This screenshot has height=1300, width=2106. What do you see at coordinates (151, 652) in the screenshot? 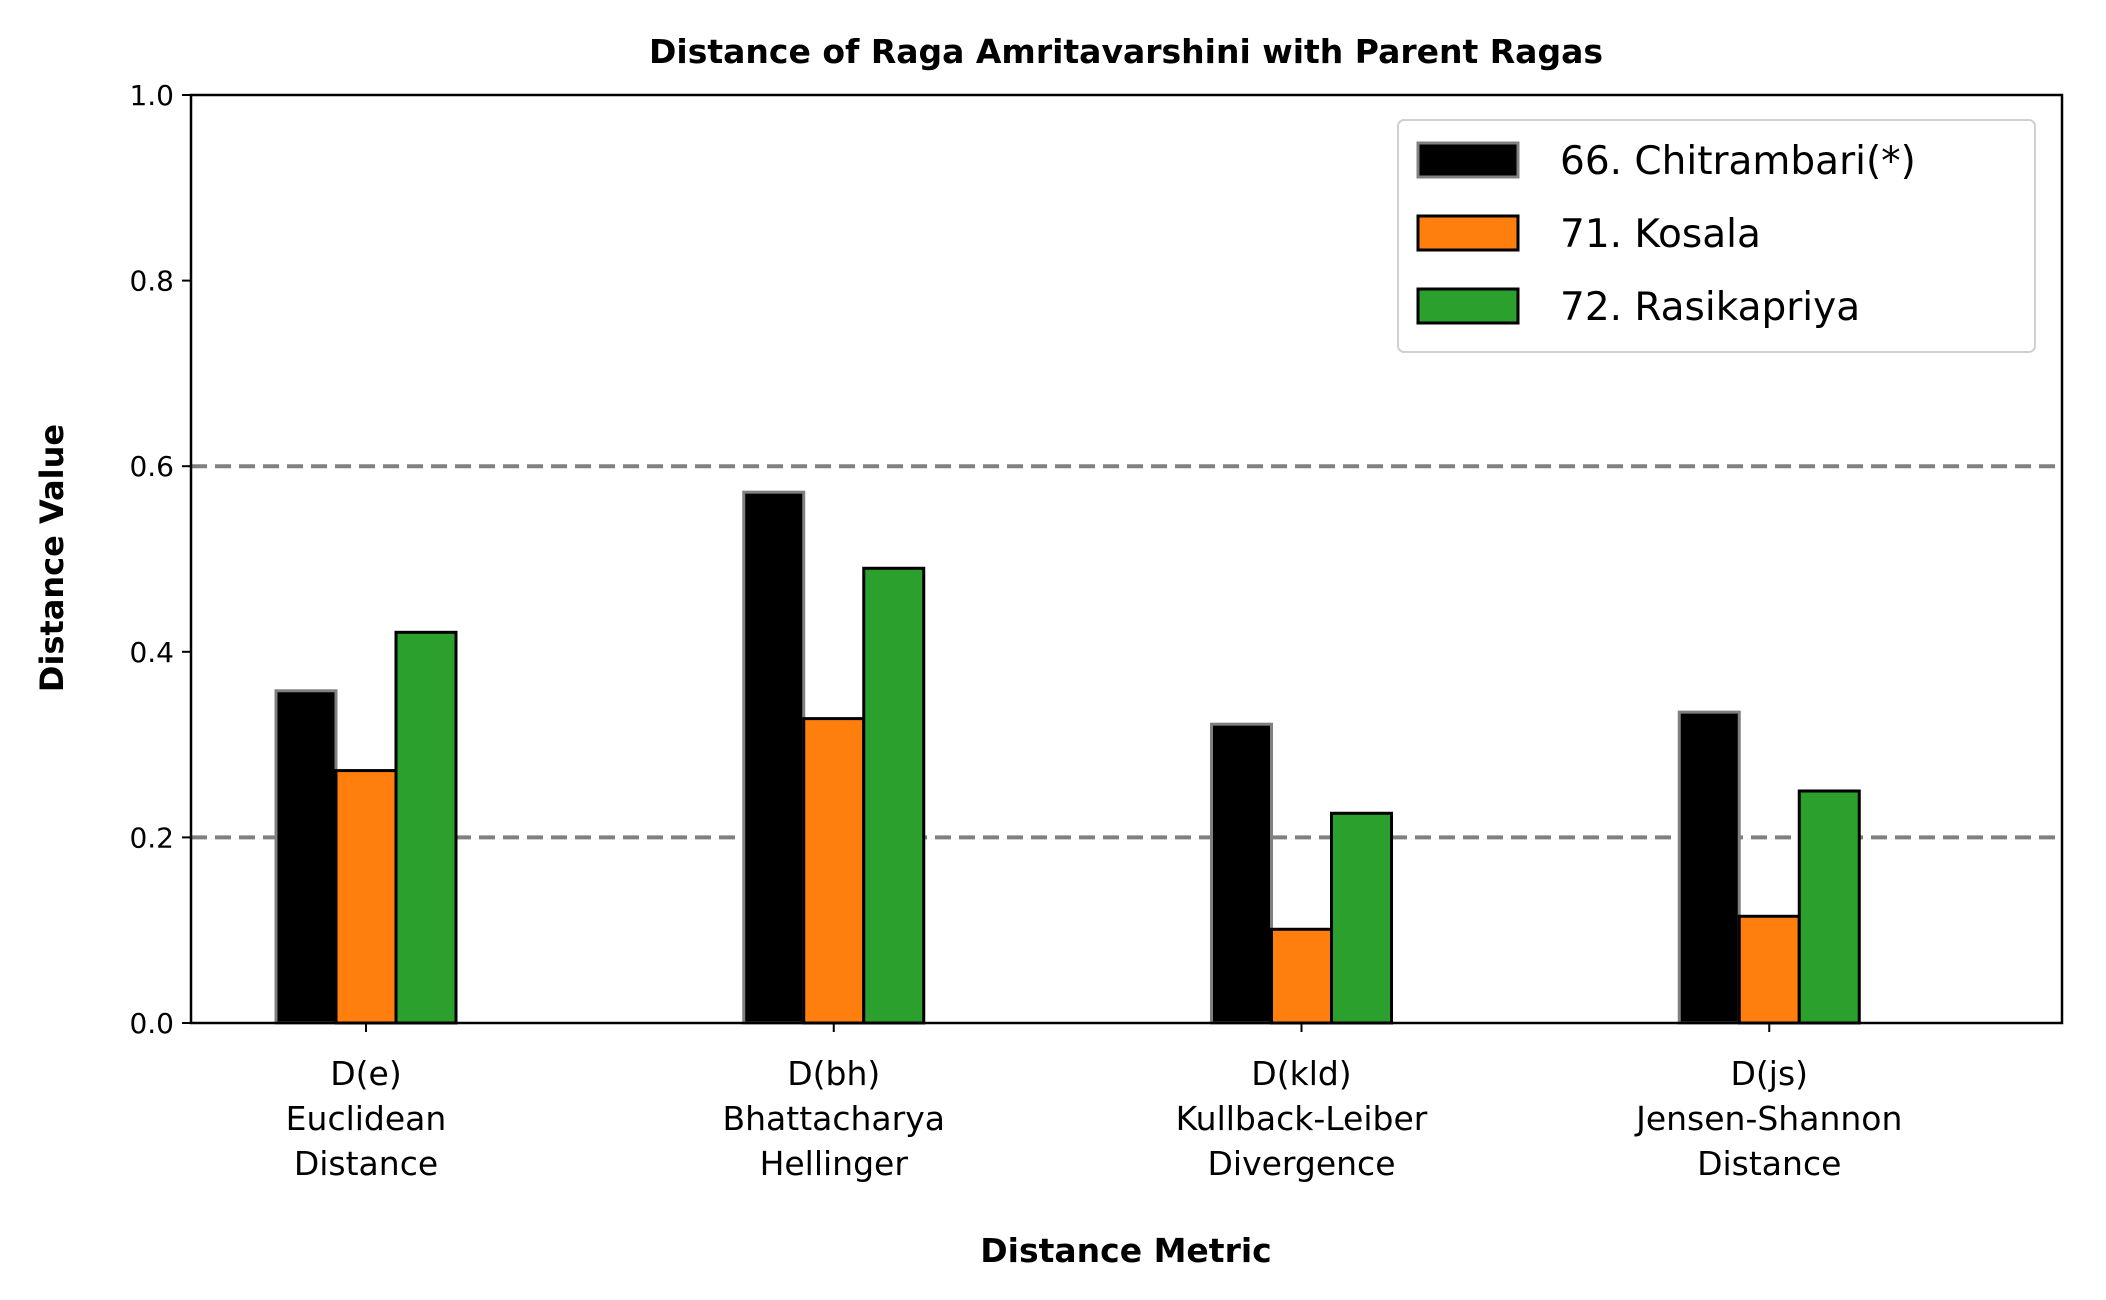
I see `y-tick-label: 0.4` at bounding box center [151, 652].